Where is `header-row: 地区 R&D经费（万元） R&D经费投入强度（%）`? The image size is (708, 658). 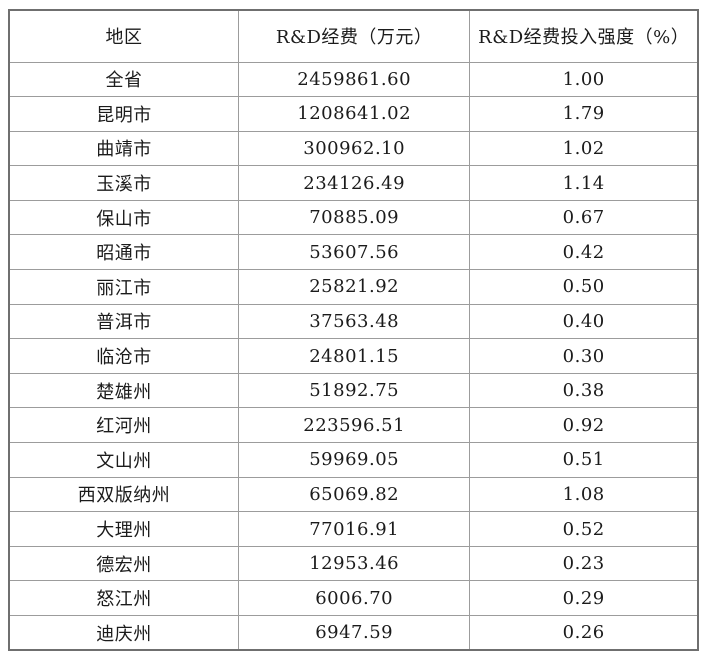 header-row: 地区 R&D经费（万元） R&D经费投入强度（%） is located at coordinates (353, 36).